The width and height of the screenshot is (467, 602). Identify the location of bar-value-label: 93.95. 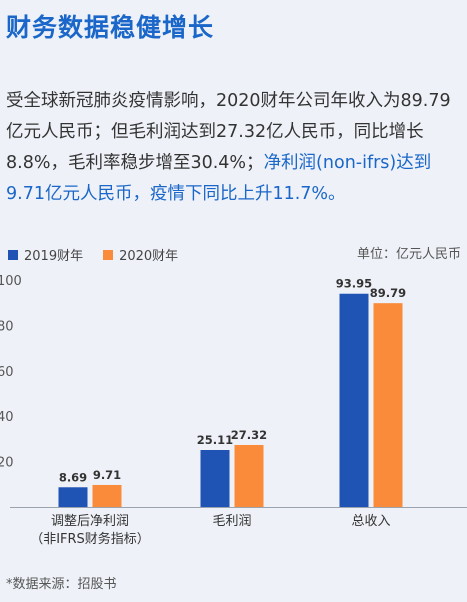
(354, 284).